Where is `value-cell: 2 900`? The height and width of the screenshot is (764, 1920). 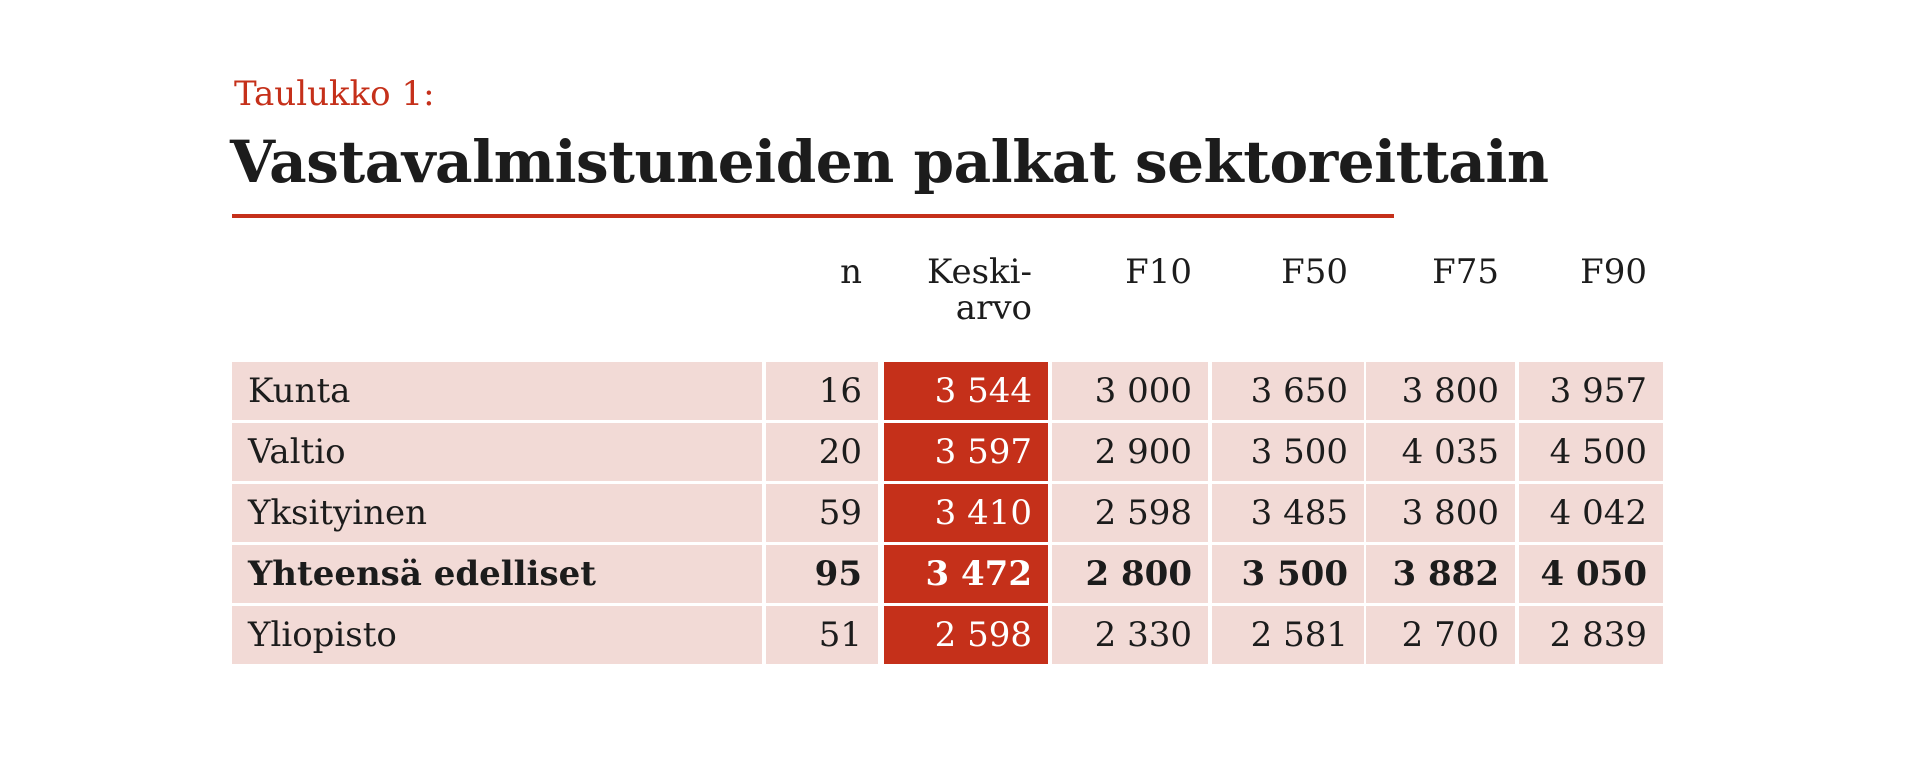
value-cell: 2 900 is located at coordinates (1130, 452).